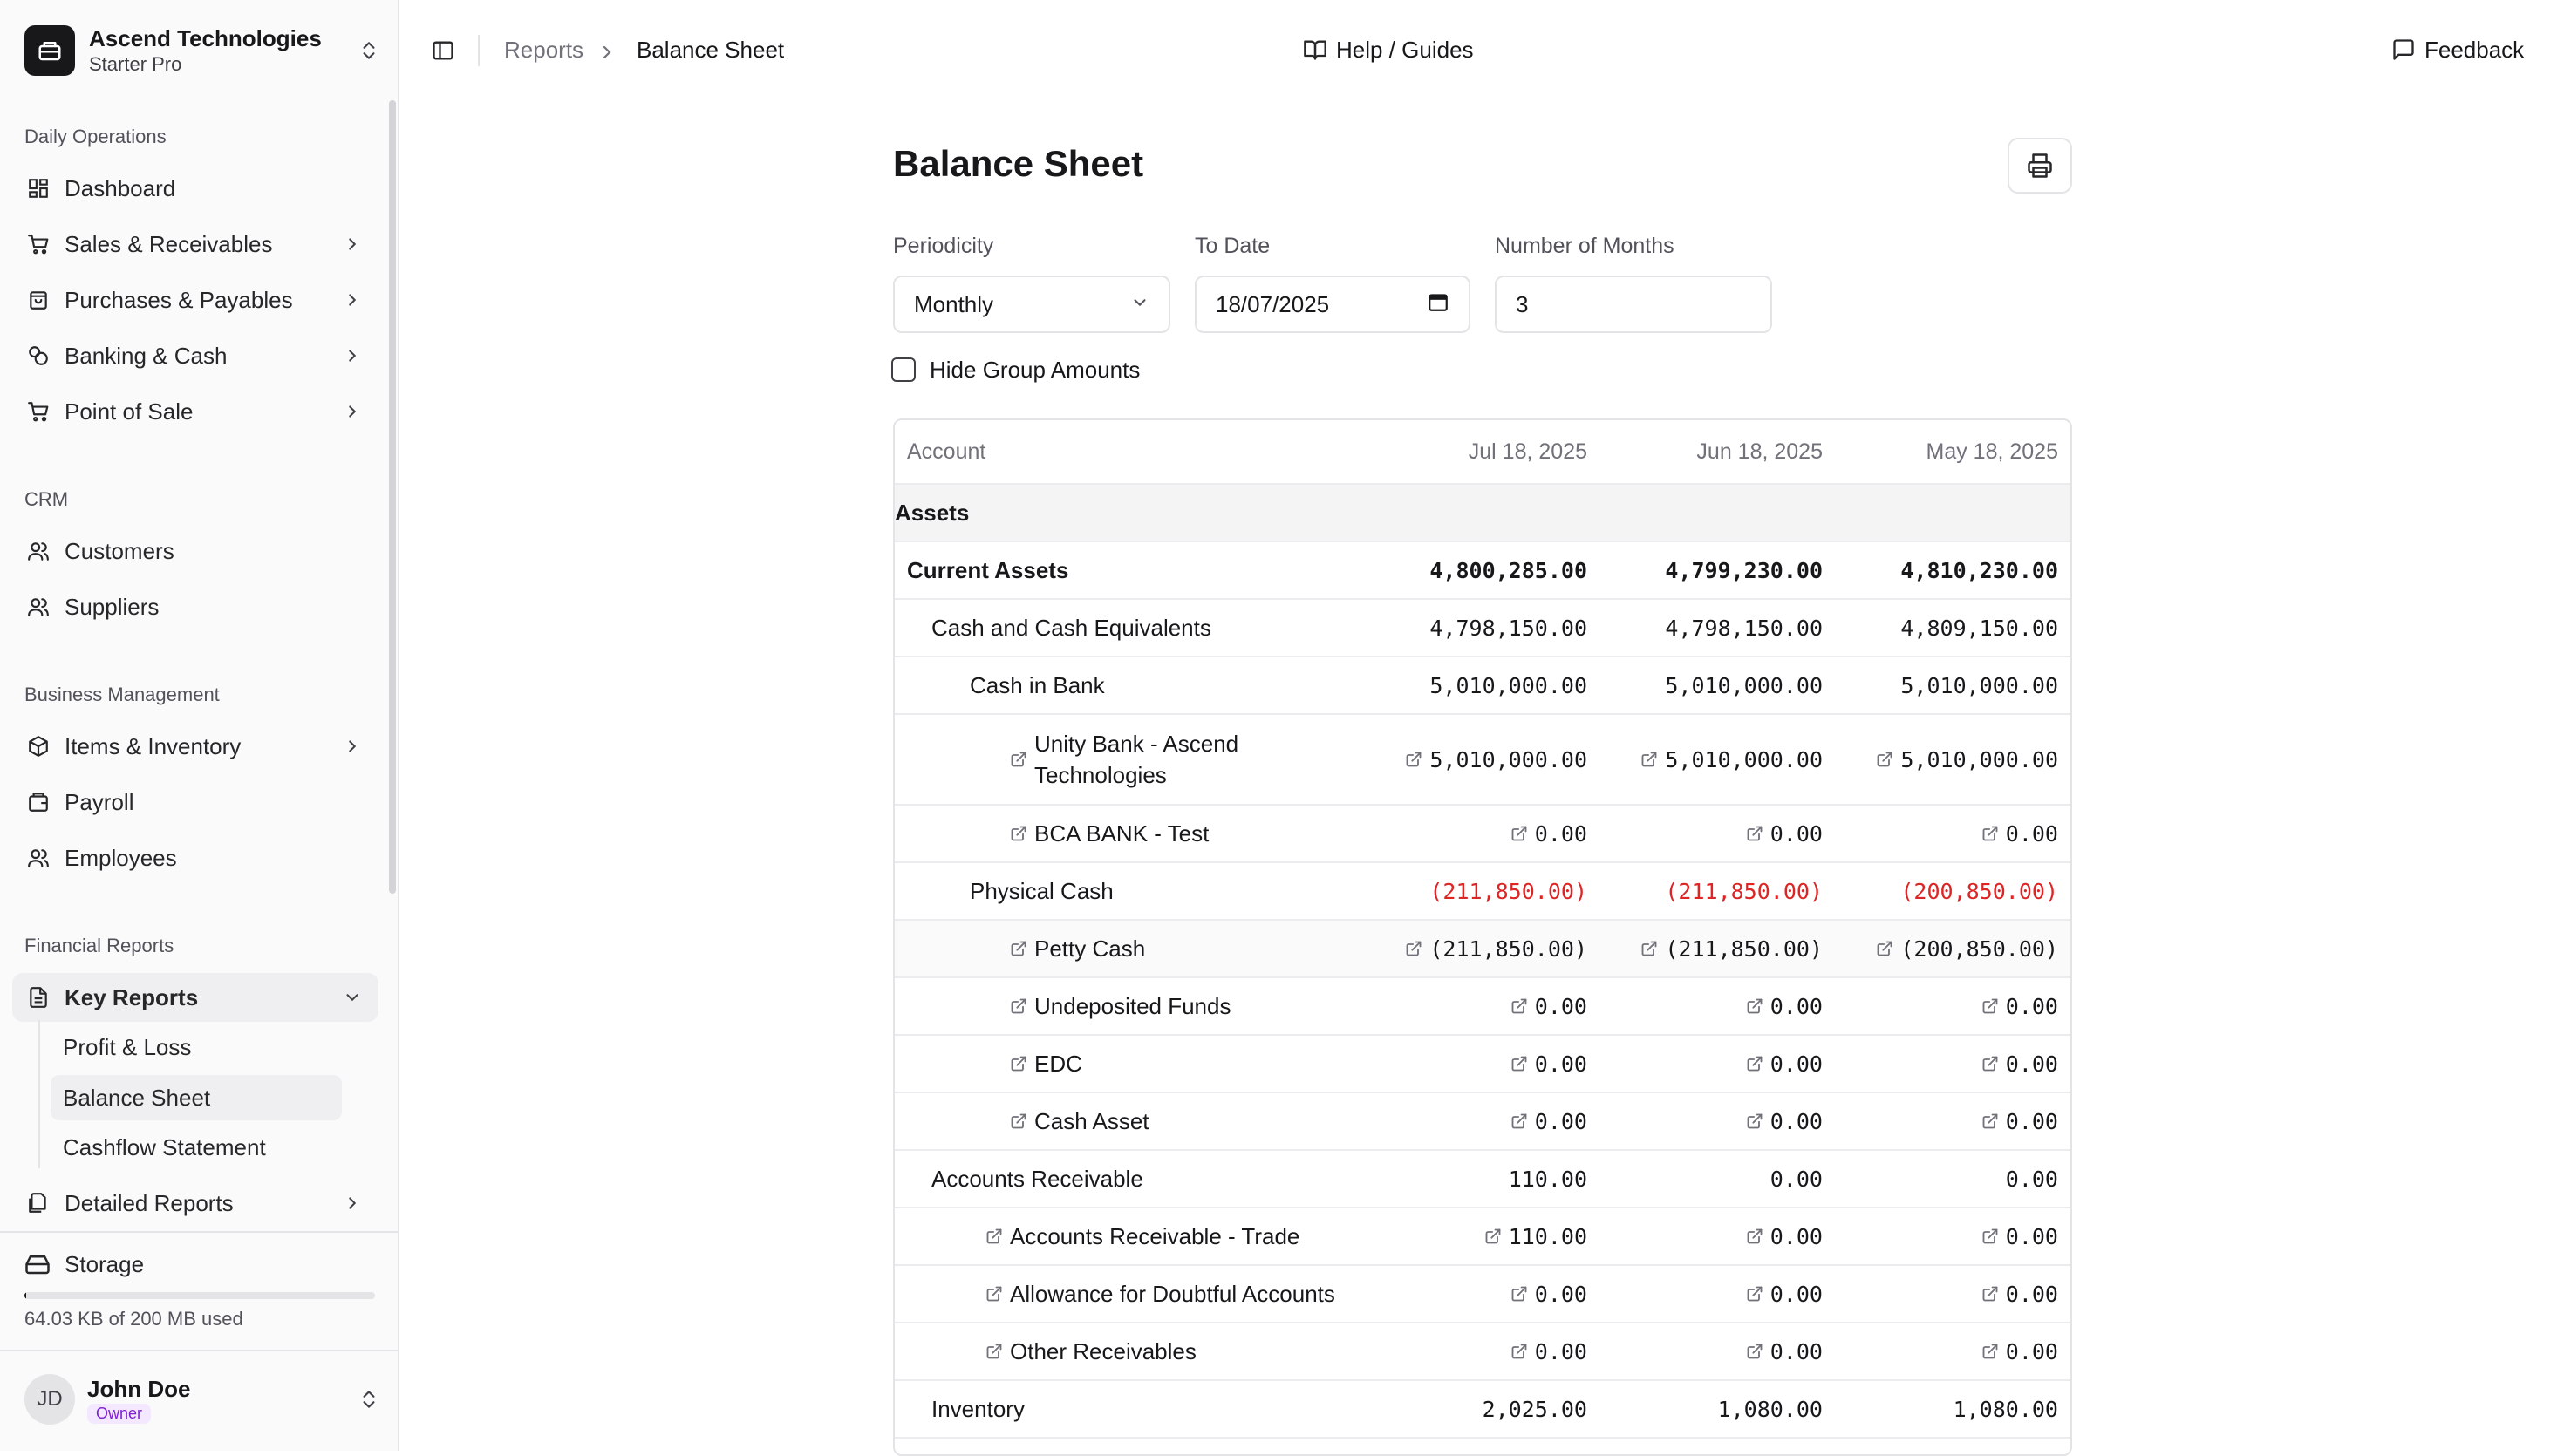 This screenshot has width=2564, height=1456. What do you see at coordinates (203, 1399) in the screenshot?
I see `user-menu: JD John Doe Owner` at bounding box center [203, 1399].